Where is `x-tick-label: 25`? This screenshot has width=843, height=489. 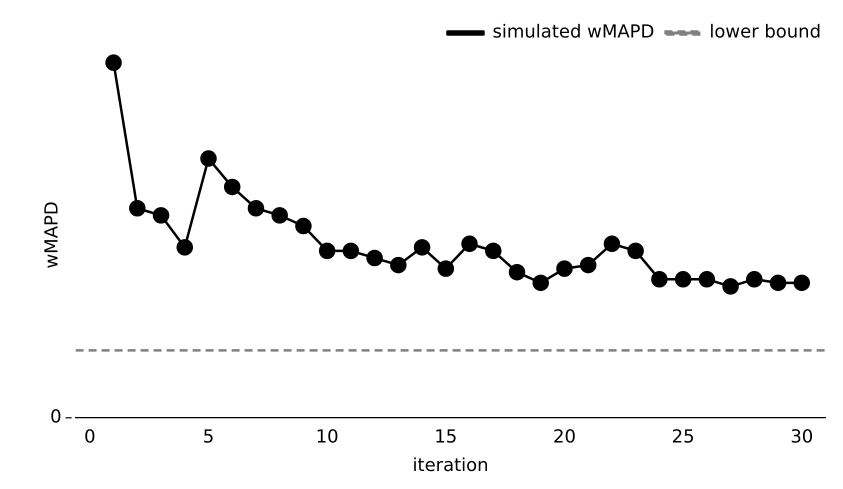
x-tick-label: 25 is located at coordinates (683, 437).